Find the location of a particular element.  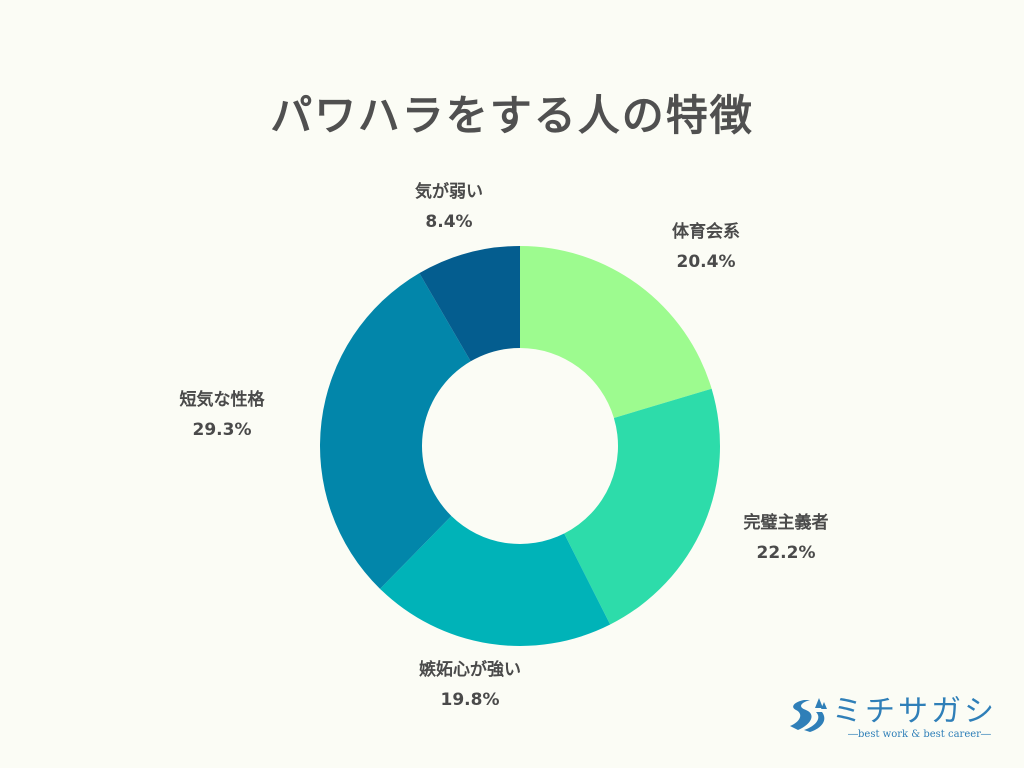

slice-label: 短気な性格 is located at coordinates (223, 399).